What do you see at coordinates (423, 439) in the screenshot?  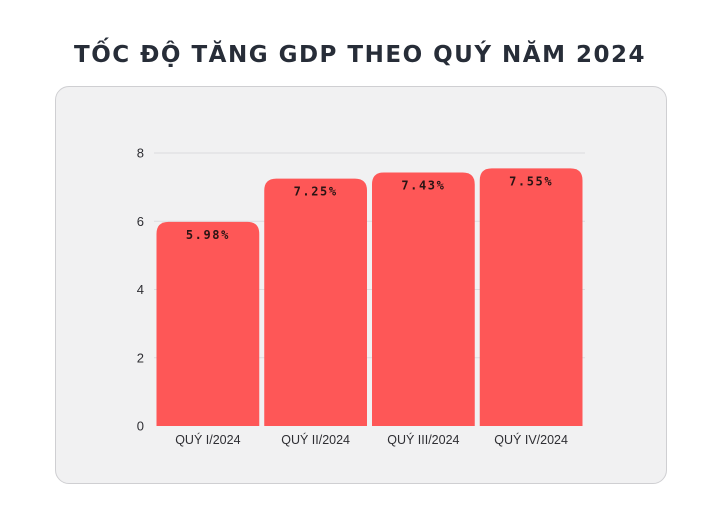 I see `x-category-label: QUÝ III/2024` at bounding box center [423, 439].